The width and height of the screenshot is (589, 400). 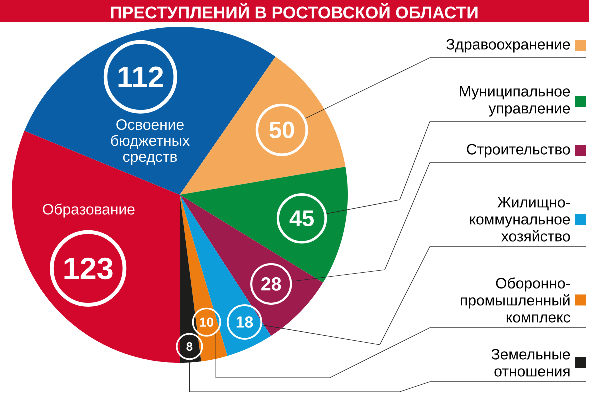 I want to click on data-label: 112, so click(x=141, y=77).